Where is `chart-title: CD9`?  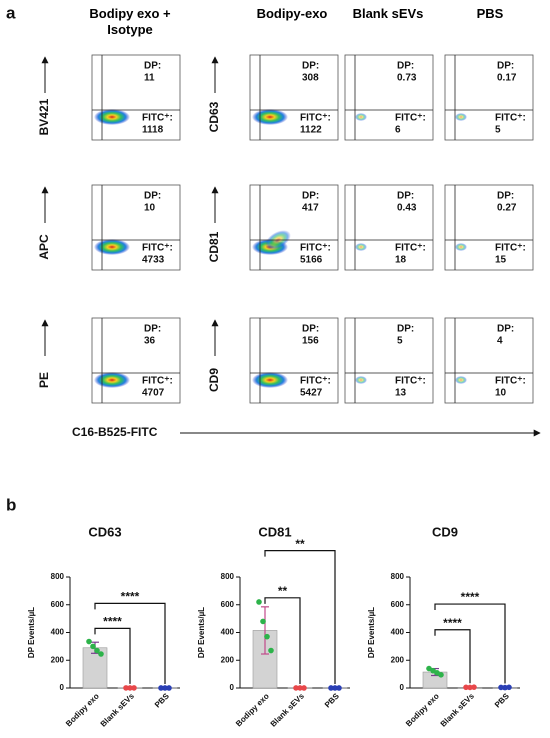
chart-title: CD9 is located at coordinates (445, 531).